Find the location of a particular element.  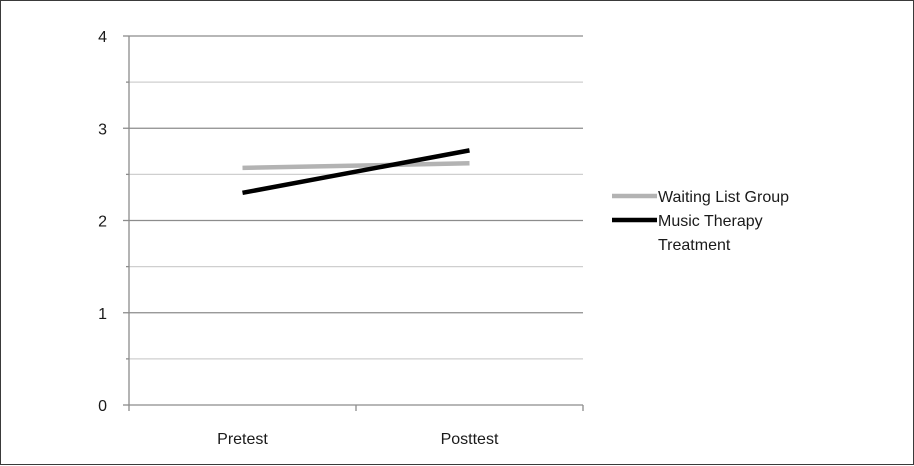

y-tick-labels: 0 1 2 3 4 is located at coordinates (102, 222).